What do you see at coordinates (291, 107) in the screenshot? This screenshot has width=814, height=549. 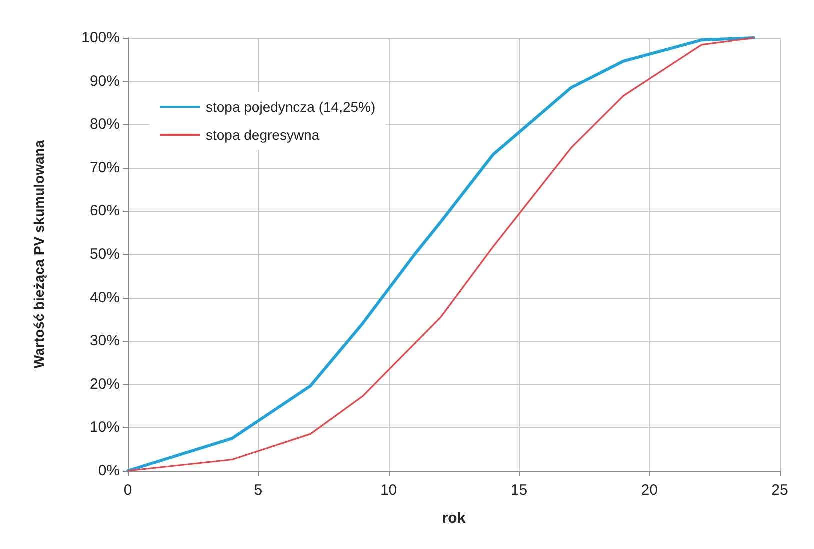 I see `legend-label: stopa pojedyncza (14,25%)` at bounding box center [291, 107].